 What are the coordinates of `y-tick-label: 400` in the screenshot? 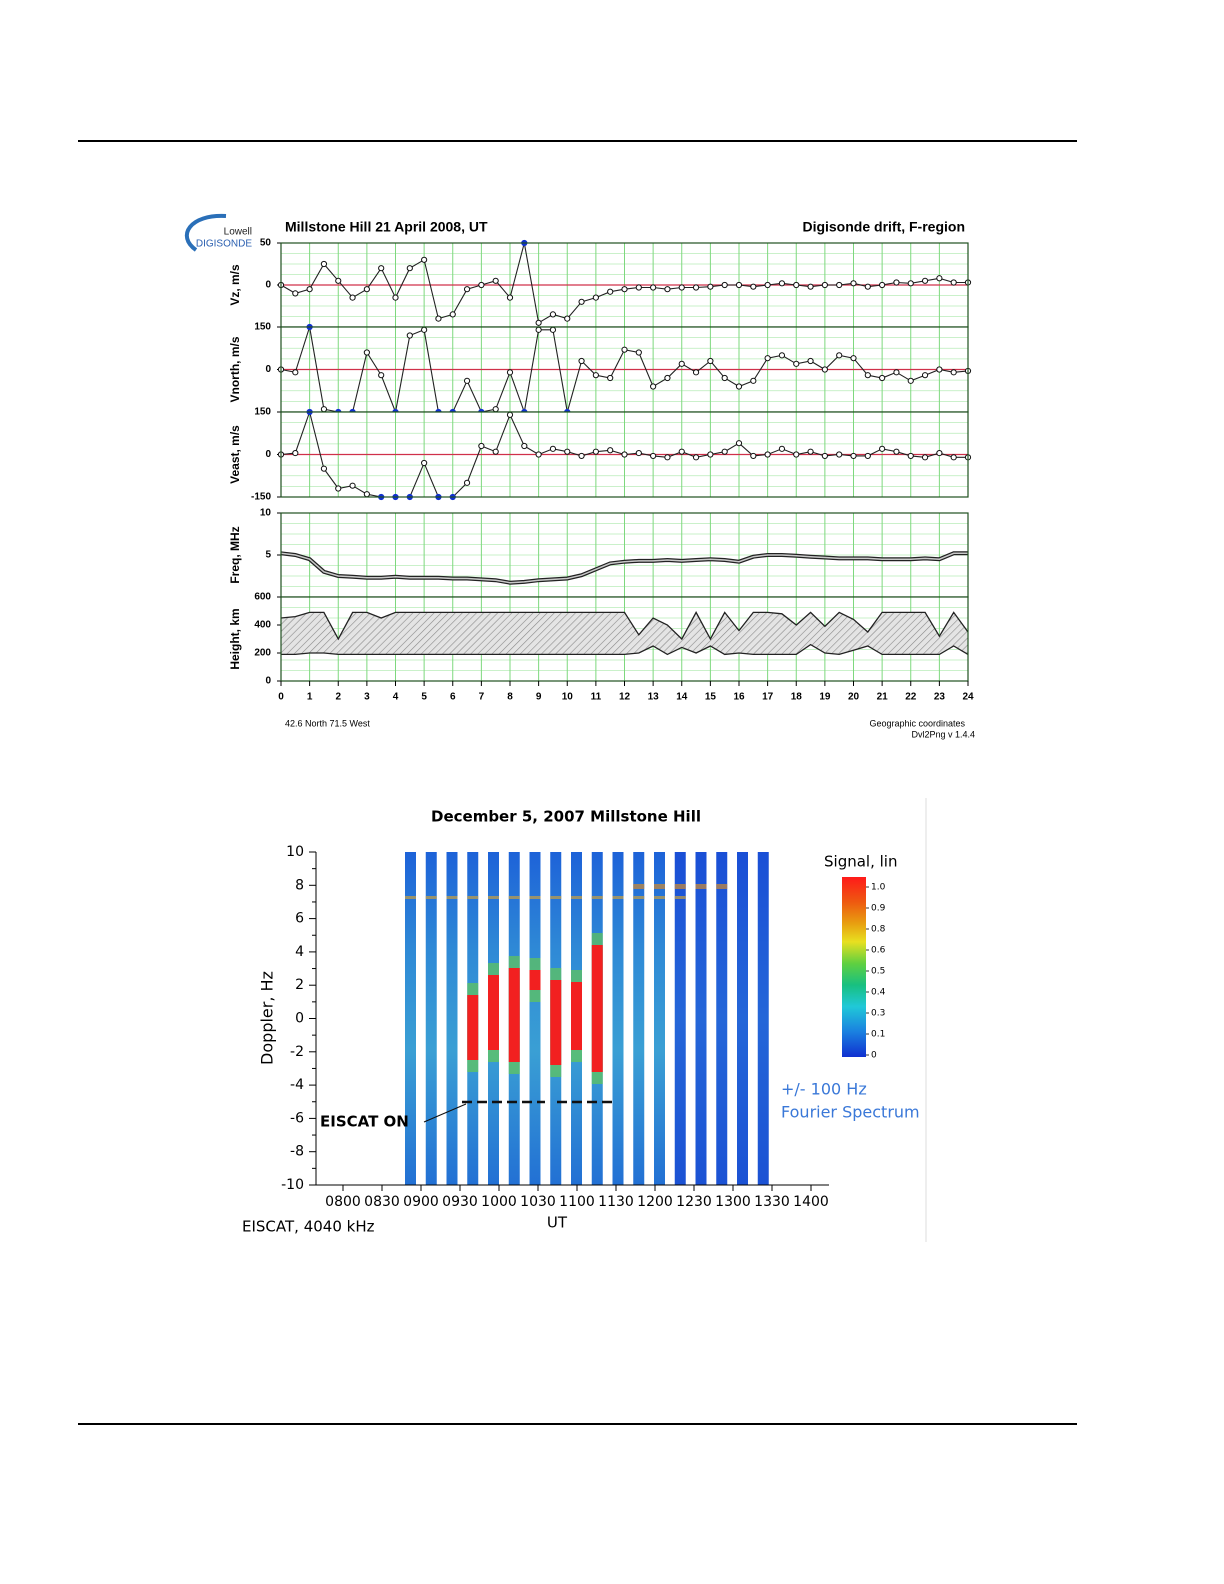 It's located at (262, 625).